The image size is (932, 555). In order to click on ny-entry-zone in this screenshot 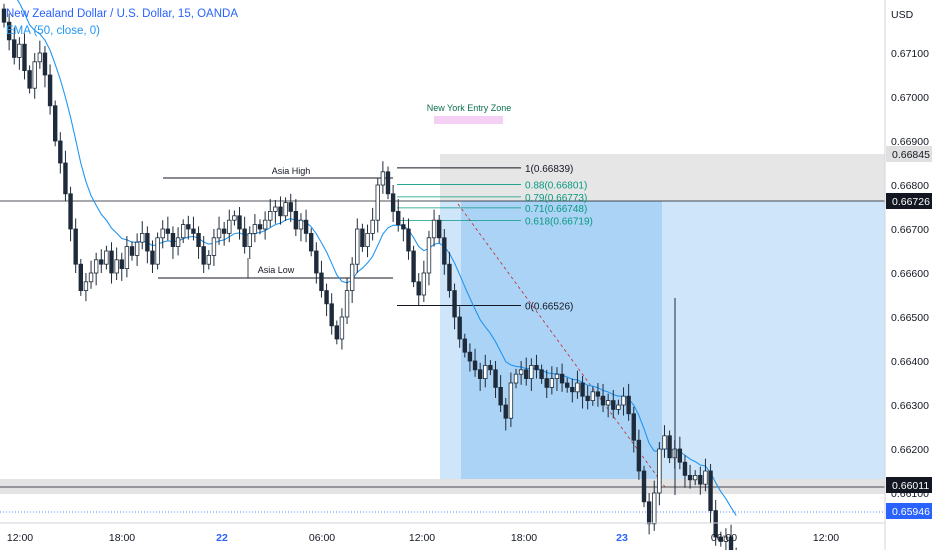, I will do `click(468, 120)`.